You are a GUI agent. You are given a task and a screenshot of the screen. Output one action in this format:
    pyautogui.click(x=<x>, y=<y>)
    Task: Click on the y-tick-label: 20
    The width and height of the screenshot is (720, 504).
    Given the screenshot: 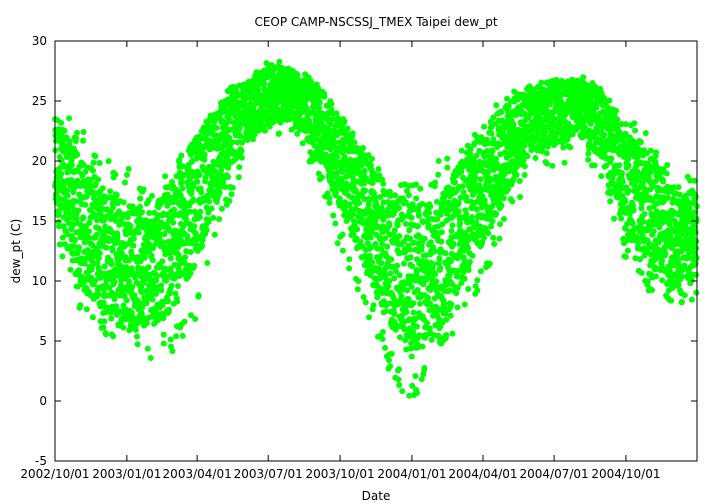 What is the action you would take?
    pyautogui.click(x=39, y=161)
    